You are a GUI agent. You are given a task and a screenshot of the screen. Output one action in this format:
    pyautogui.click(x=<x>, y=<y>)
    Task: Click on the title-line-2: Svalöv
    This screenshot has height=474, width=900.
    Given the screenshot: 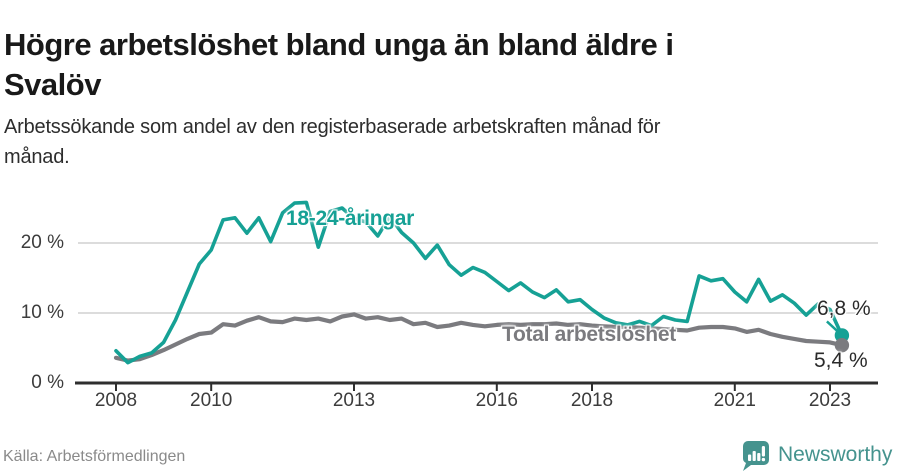 What is the action you would take?
    pyautogui.click(x=52, y=84)
    